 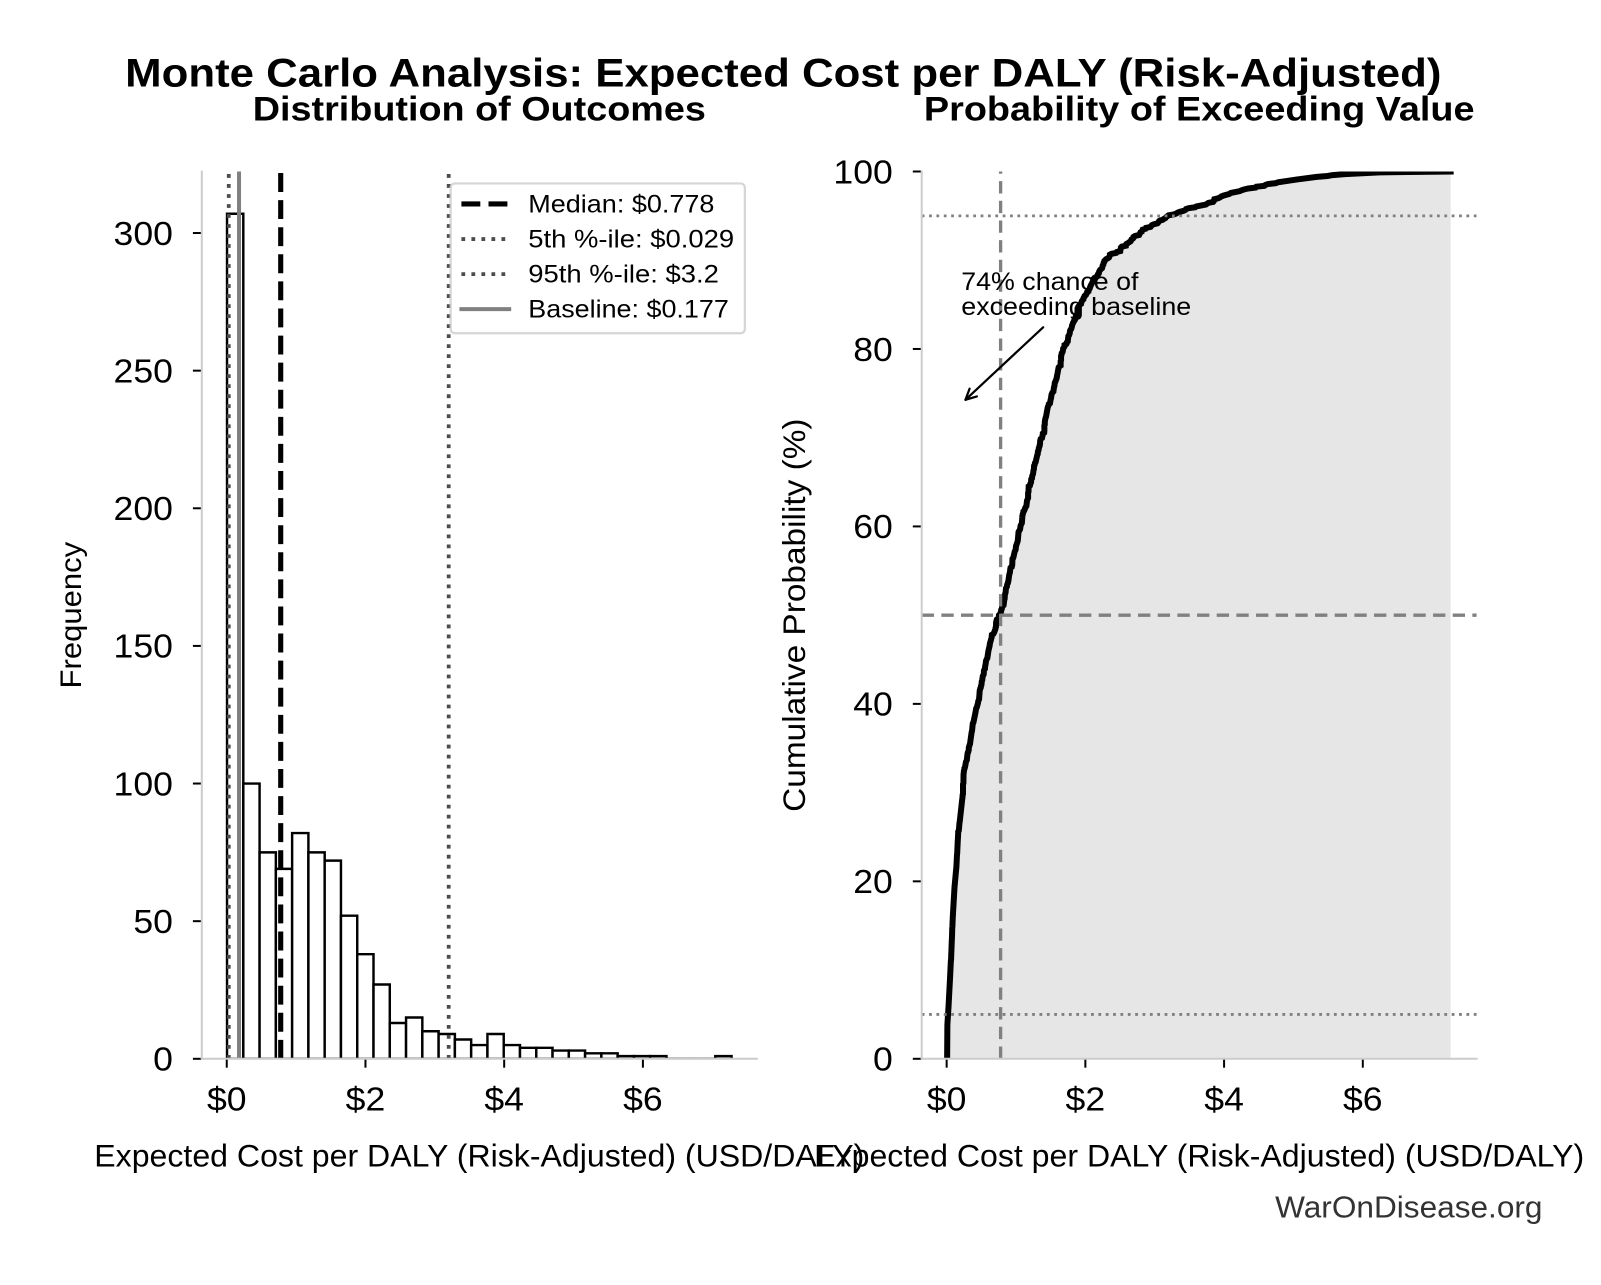 What do you see at coordinates (873, 704) in the screenshot?
I see `svg-text: 40` at bounding box center [873, 704].